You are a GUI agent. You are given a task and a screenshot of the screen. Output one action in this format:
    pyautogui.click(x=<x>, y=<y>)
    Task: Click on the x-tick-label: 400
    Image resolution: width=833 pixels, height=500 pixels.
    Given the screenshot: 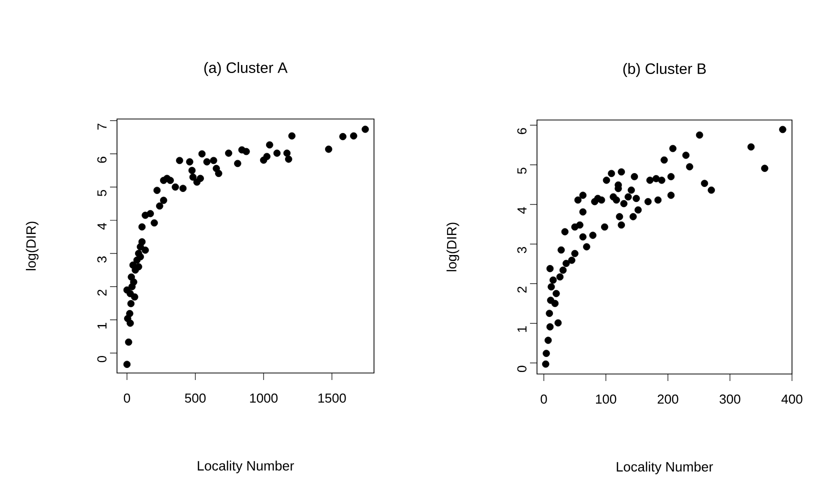 What is the action you would take?
    pyautogui.click(x=791, y=399)
    